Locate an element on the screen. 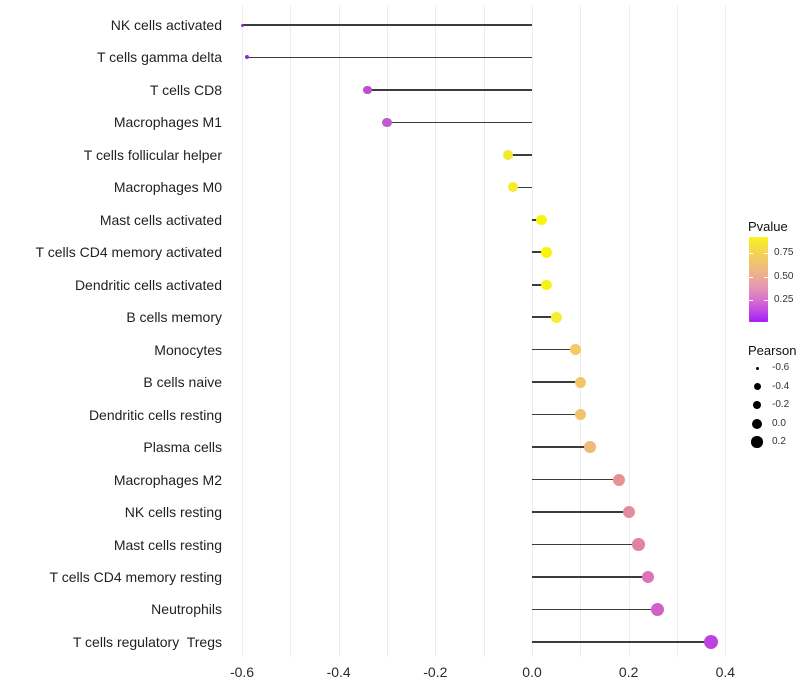 This screenshot has width=800, height=700. y-axis-label: T cells follicular helper is located at coordinates (152, 154).